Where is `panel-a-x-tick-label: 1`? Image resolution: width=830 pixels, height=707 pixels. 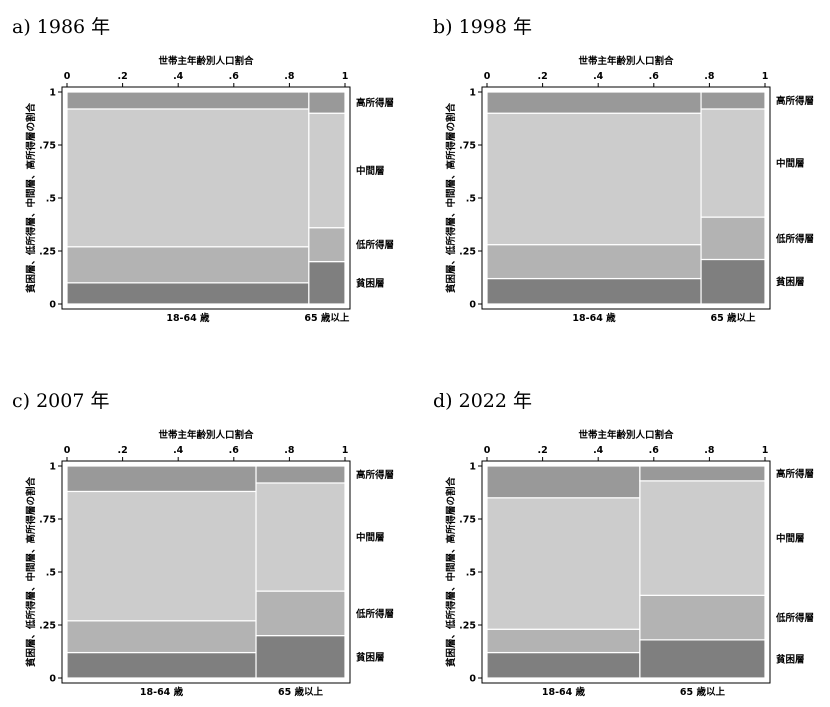
panel-a-x-tick-label: 1 is located at coordinates (345, 76).